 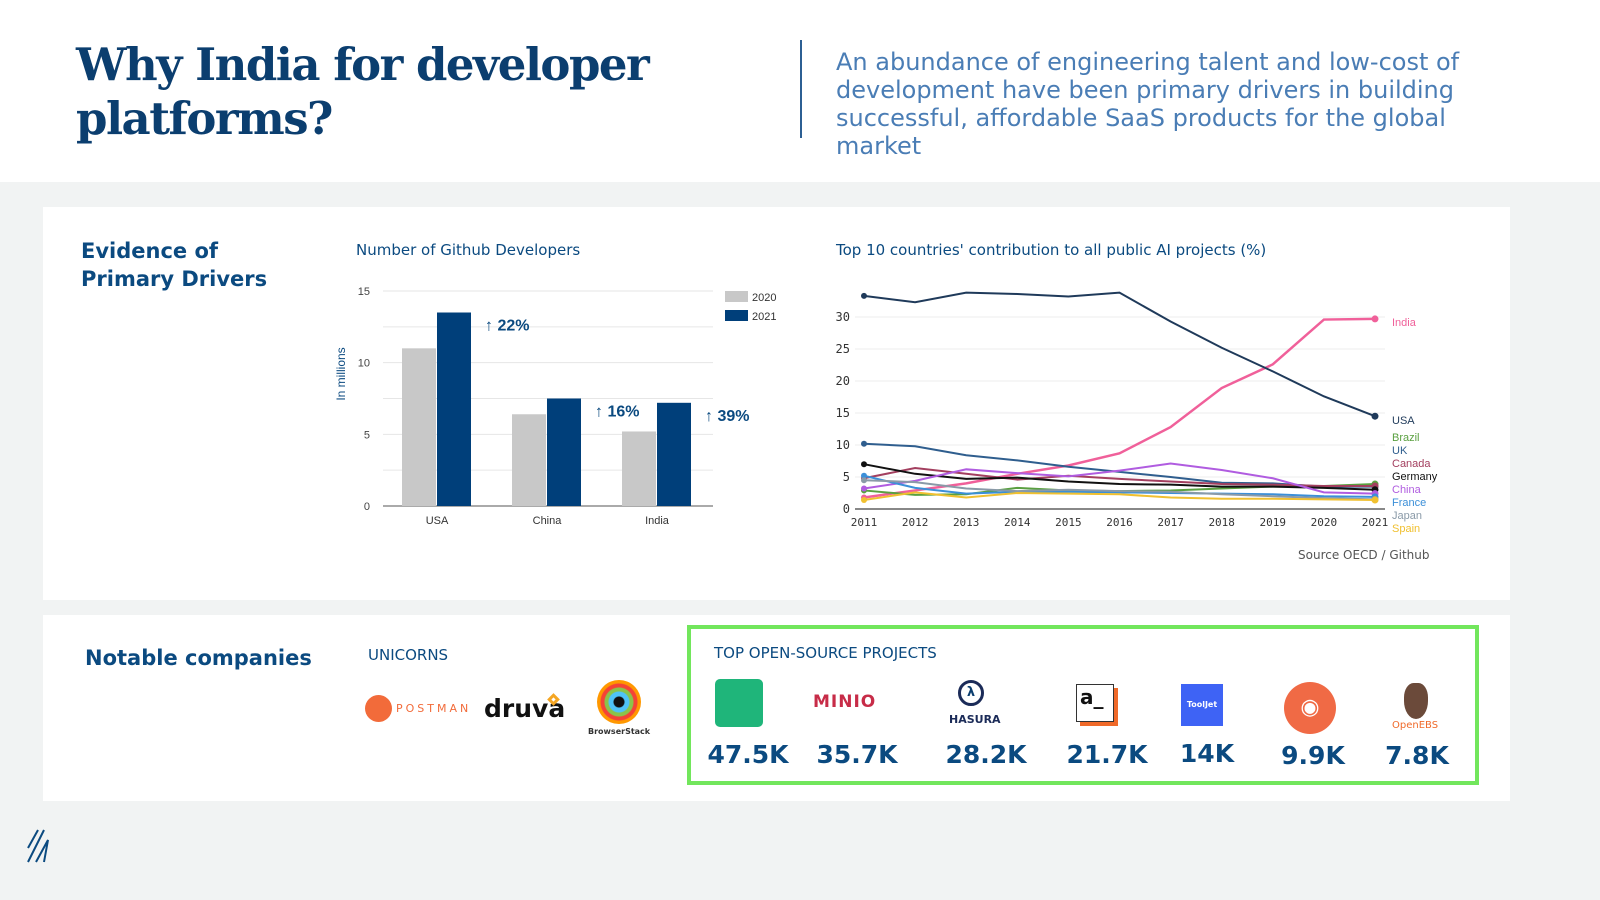 What do you see at coordinates (674, 454) in the screenshot?
I see `bar-2021-India` at bounding box center [674, 454].